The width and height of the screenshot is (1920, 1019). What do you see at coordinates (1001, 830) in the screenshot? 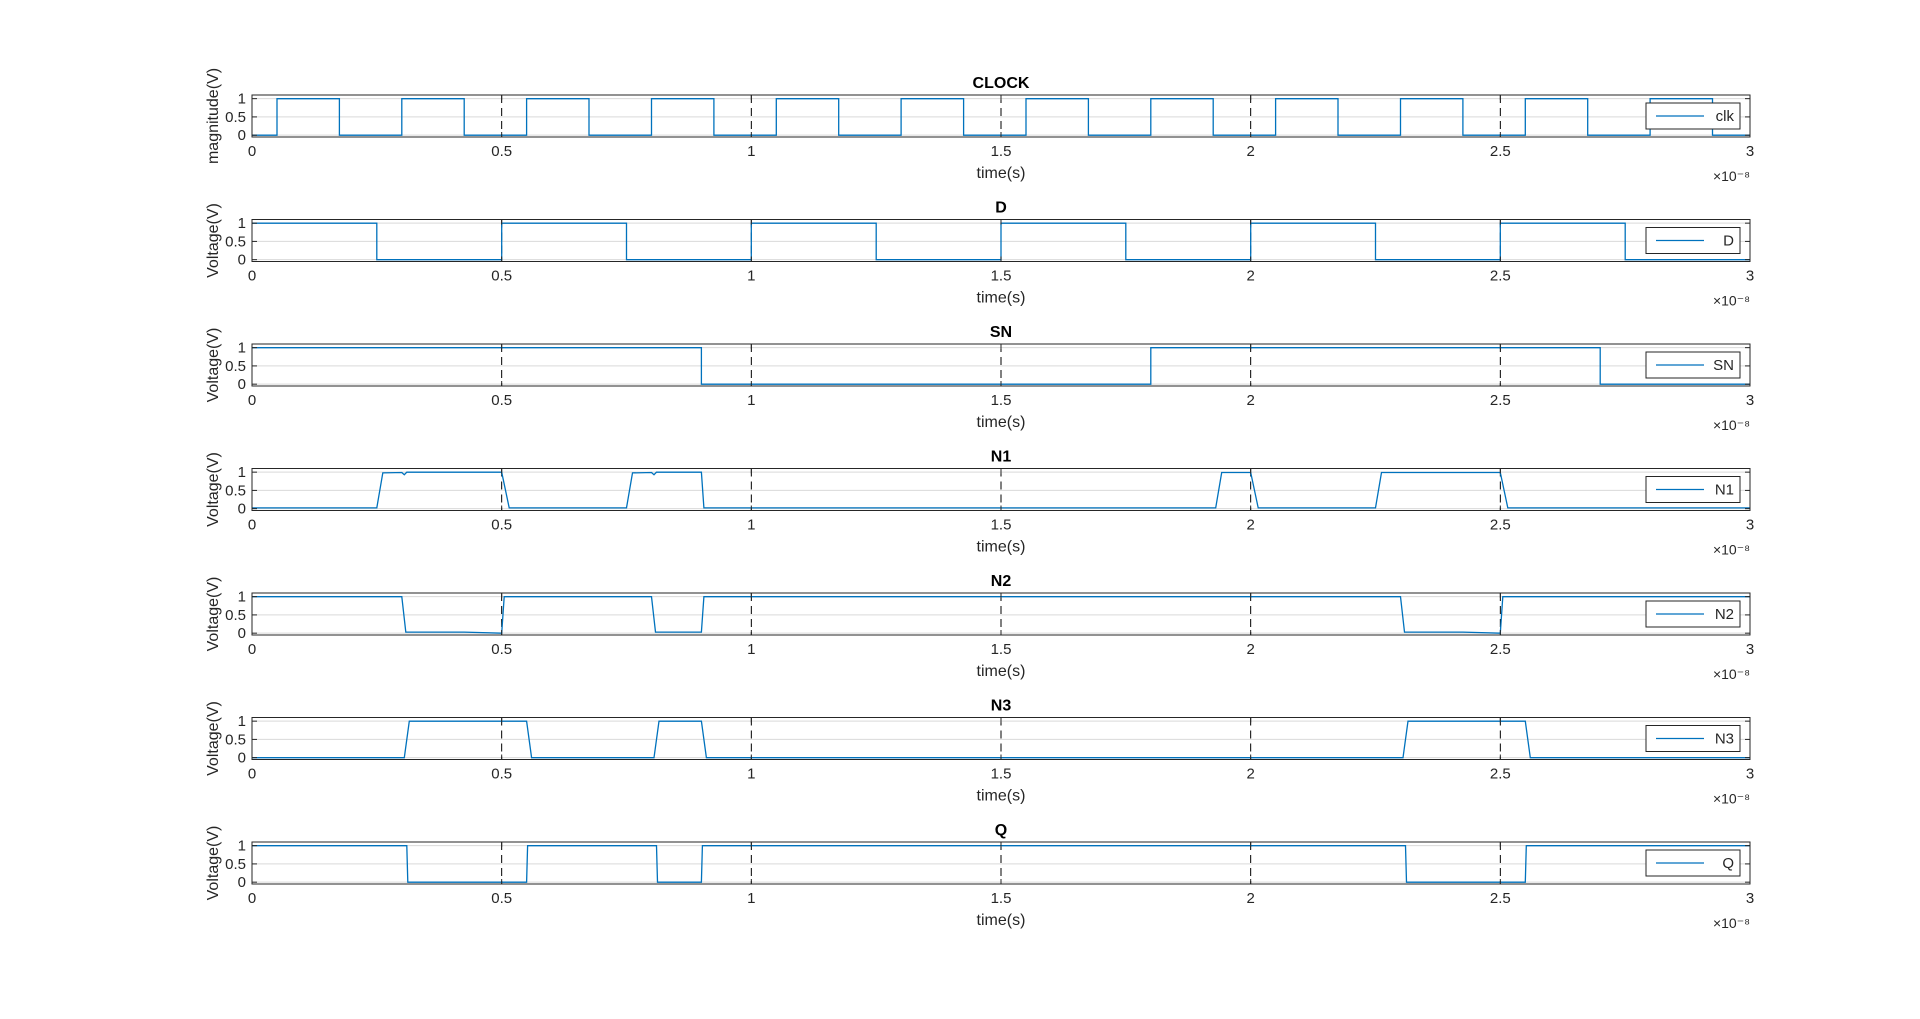
I see `subplot-title: Q` at bounding box center [1001, 830].